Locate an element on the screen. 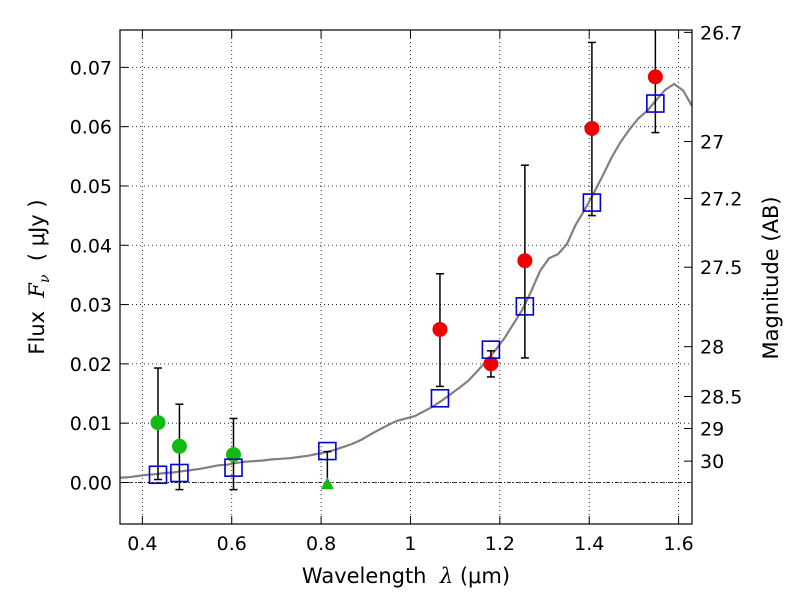  x-tick-label: 0.4 is located at coordinates (142, 544).